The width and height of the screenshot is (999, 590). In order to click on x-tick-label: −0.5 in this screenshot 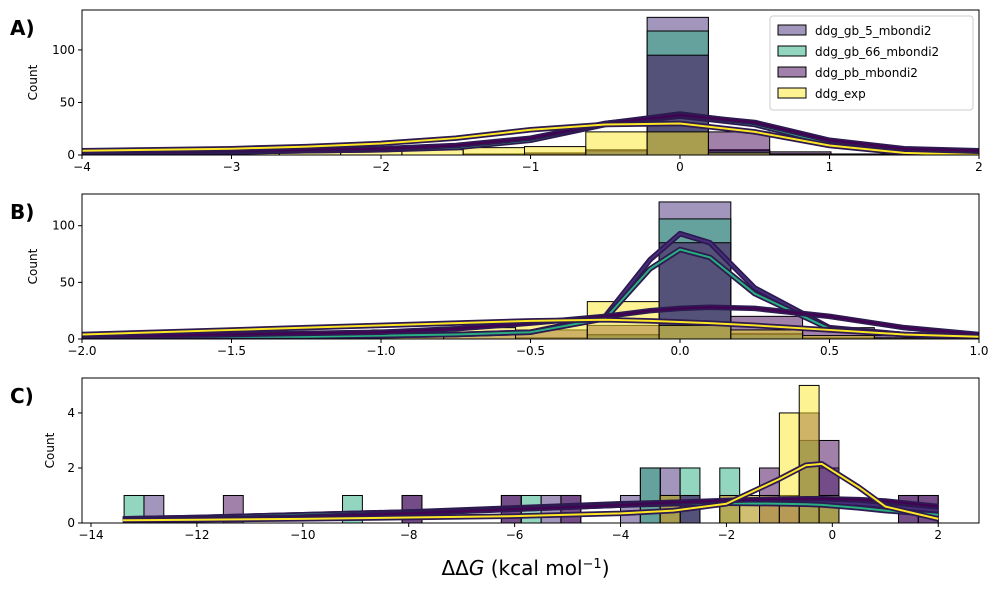, I will do `click(530, 351)`.